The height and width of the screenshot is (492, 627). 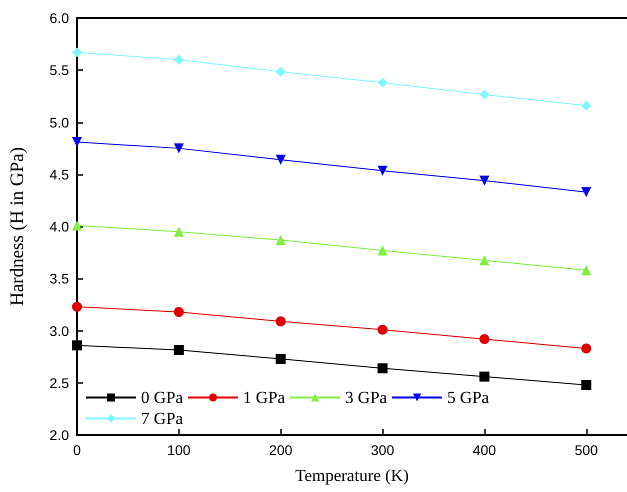 I want to click on legend-label: 1 GPa, so click(x=264, y=397).